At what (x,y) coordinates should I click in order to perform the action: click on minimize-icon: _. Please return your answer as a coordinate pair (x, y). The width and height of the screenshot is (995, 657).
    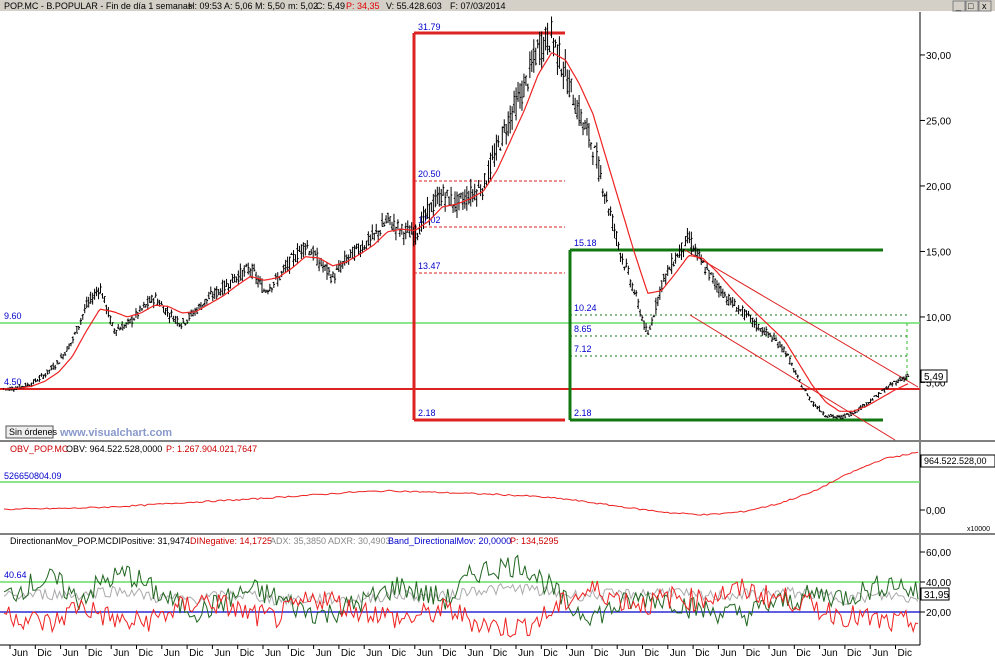
    Looking at the image, I should click on (958, 6).